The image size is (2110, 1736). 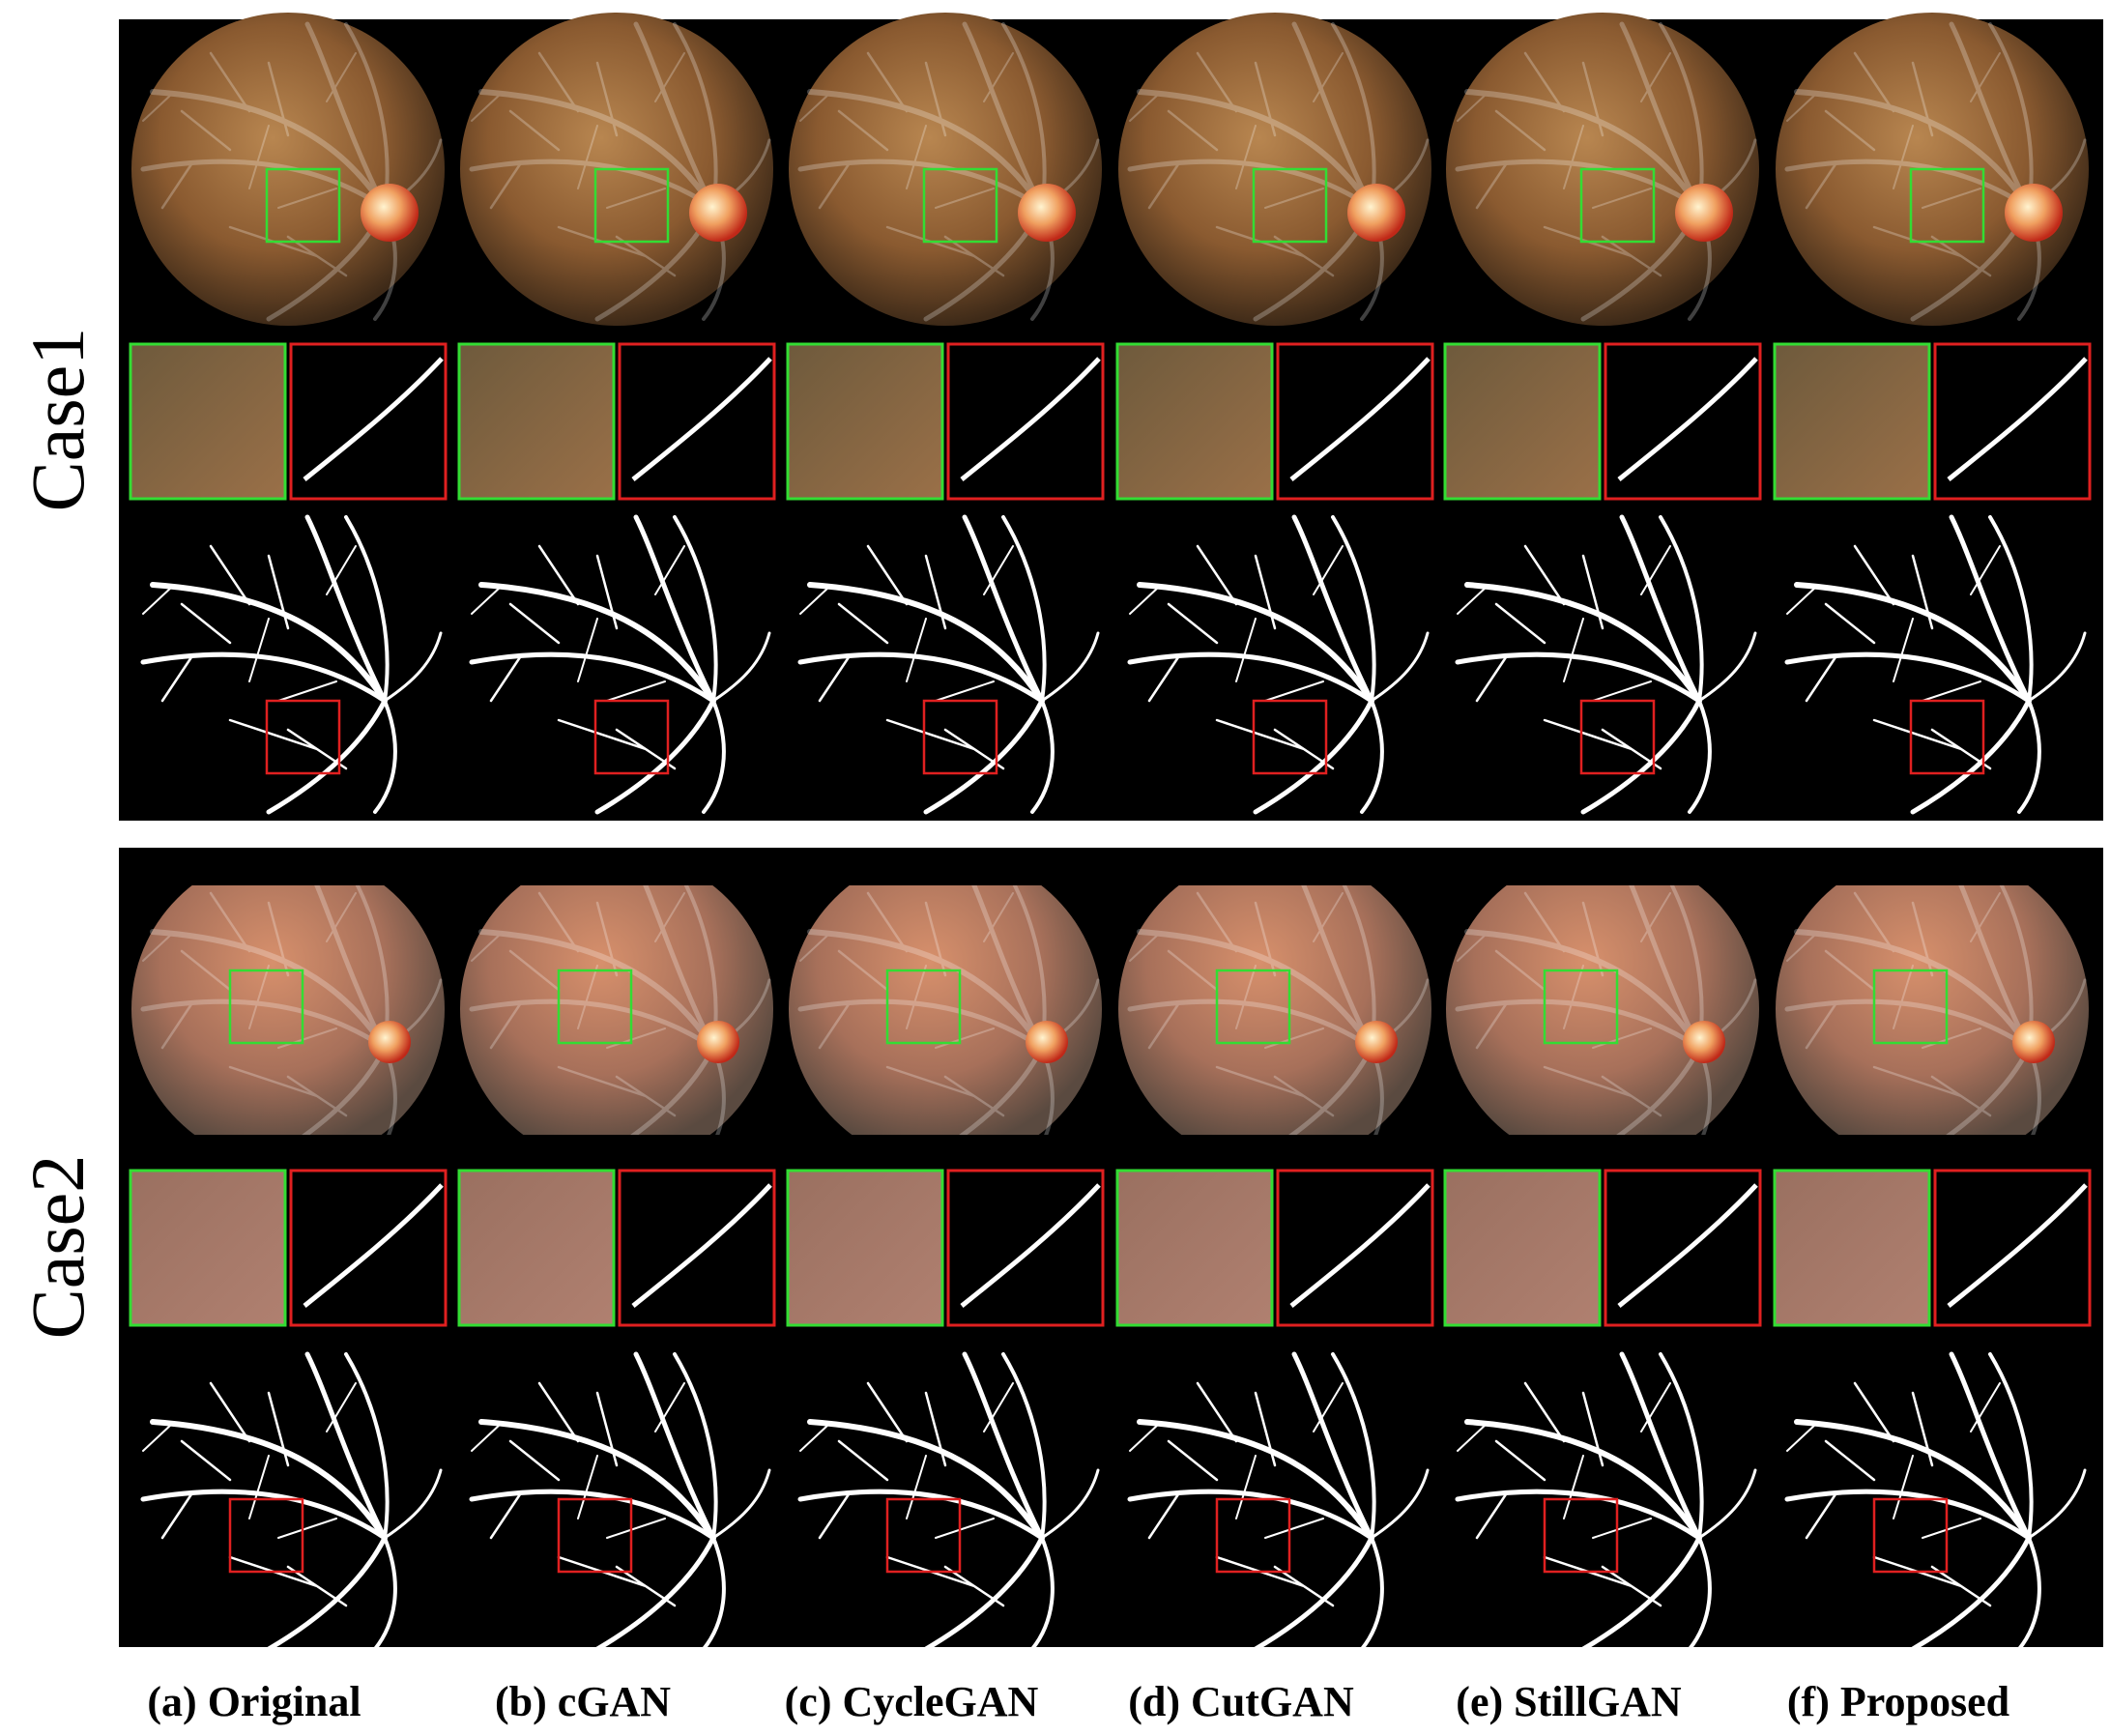 What do you see at coordinates (1898, 1701) in the screenshot?
I see `column-label: (f) Proposed` at bounding box center [1898, 1701].